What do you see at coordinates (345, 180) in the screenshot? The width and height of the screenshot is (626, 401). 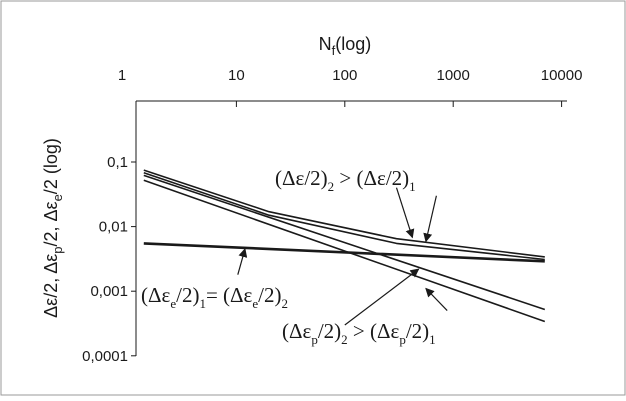 I see `annotation-1: (Δε/2)2 > (Δε/2)1` at bounding box center [345, 180].